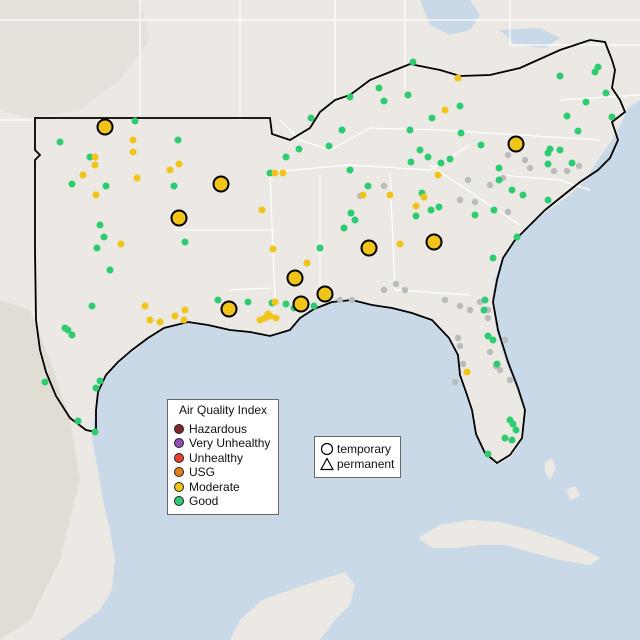 This screenshot has height=640, width=640. What do you see at coordinates (179, 443) in the screenshot?
I see `very-unhealthy-dot-icon` at bounding box center [179, 443].